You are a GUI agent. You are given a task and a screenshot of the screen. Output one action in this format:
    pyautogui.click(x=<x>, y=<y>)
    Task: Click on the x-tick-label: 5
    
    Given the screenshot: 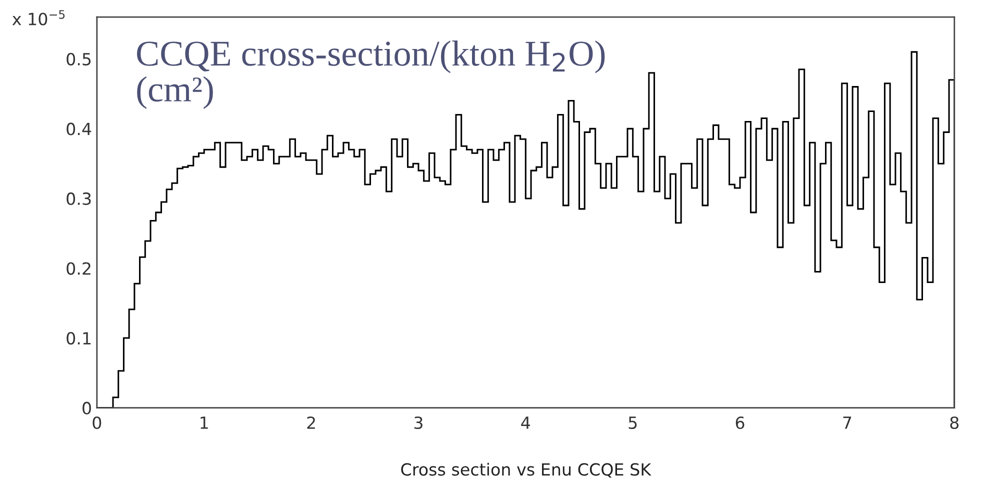 What is the action you would take?
    pyautogui.click(x=632, y=423)
    